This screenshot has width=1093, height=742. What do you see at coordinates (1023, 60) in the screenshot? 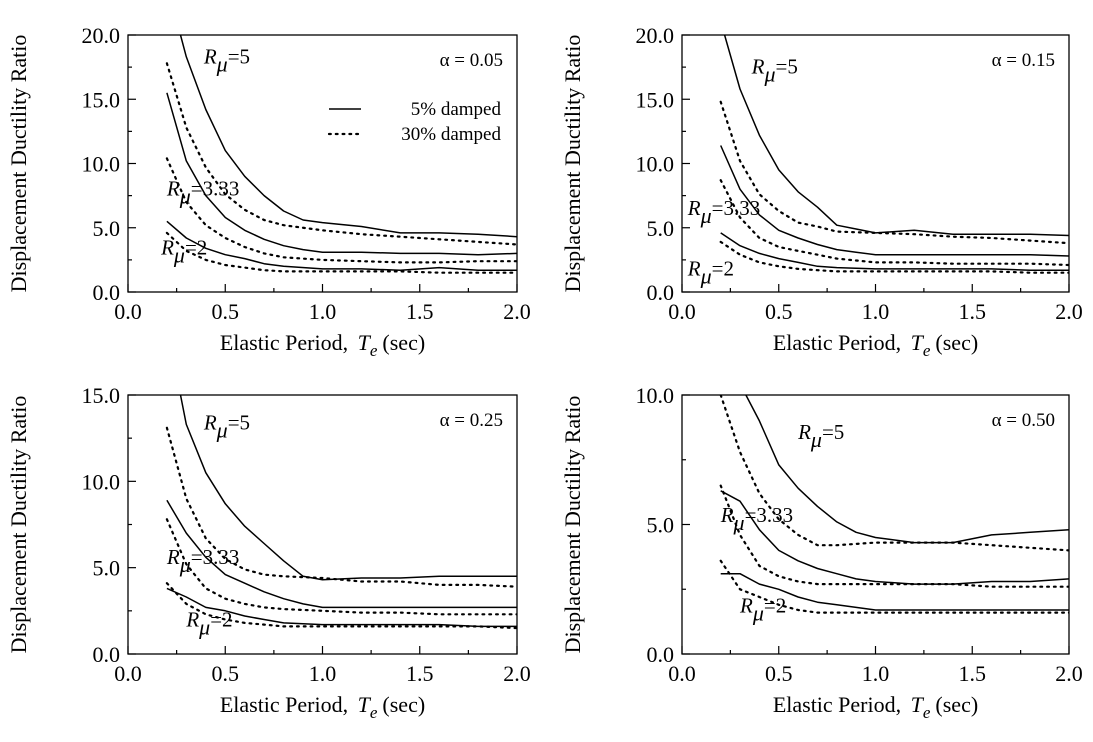
I see `alpha-label: α = 0.15` at bounding box center [1023, 60].